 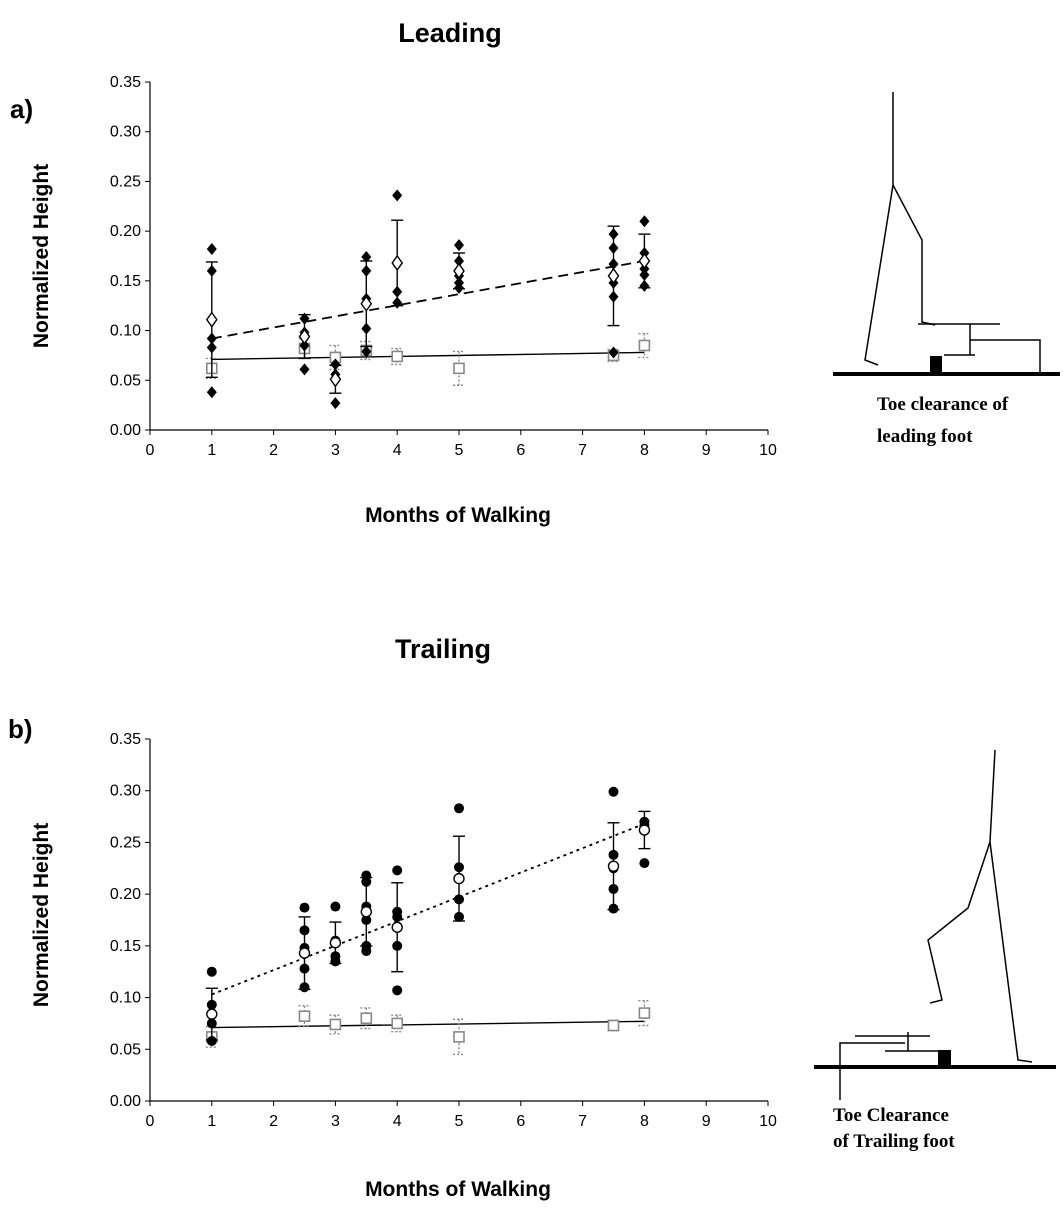 I want to click on x-tick-label: 2, so click(x=273, y=1121).